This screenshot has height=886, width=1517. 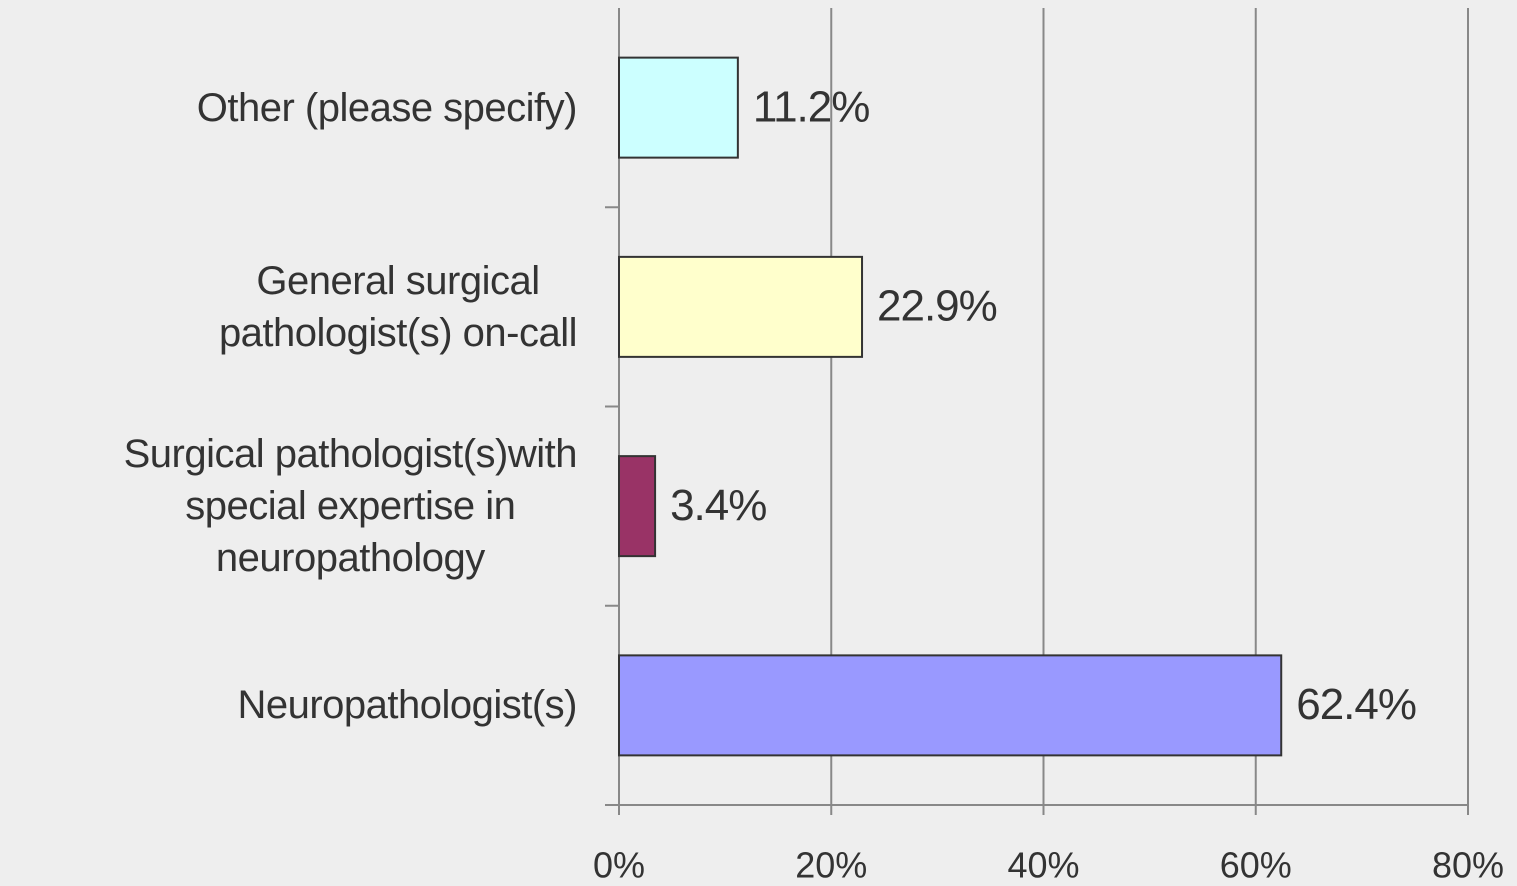 I want to click on category-label-box: Other (please specify), so click(x=387, y=108).